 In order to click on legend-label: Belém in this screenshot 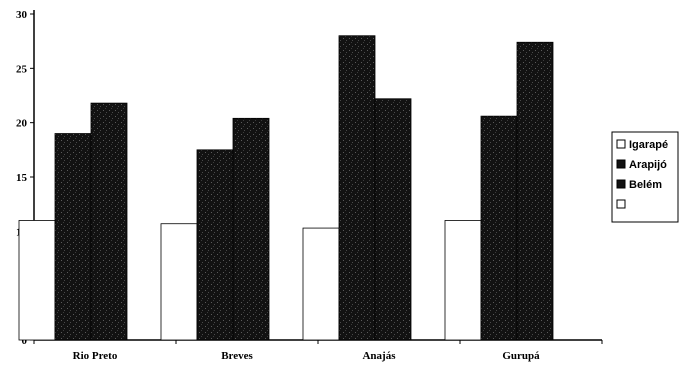, I will do `click(645, 185)`.